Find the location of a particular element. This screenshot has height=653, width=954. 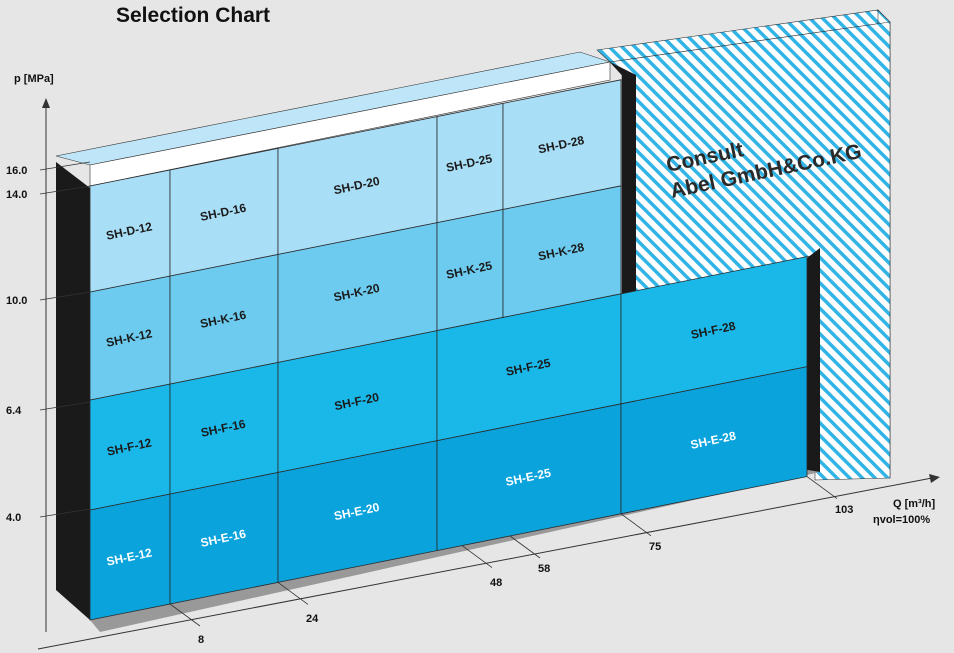

x-tick-label: 58 is located at coordinates (544, 569).